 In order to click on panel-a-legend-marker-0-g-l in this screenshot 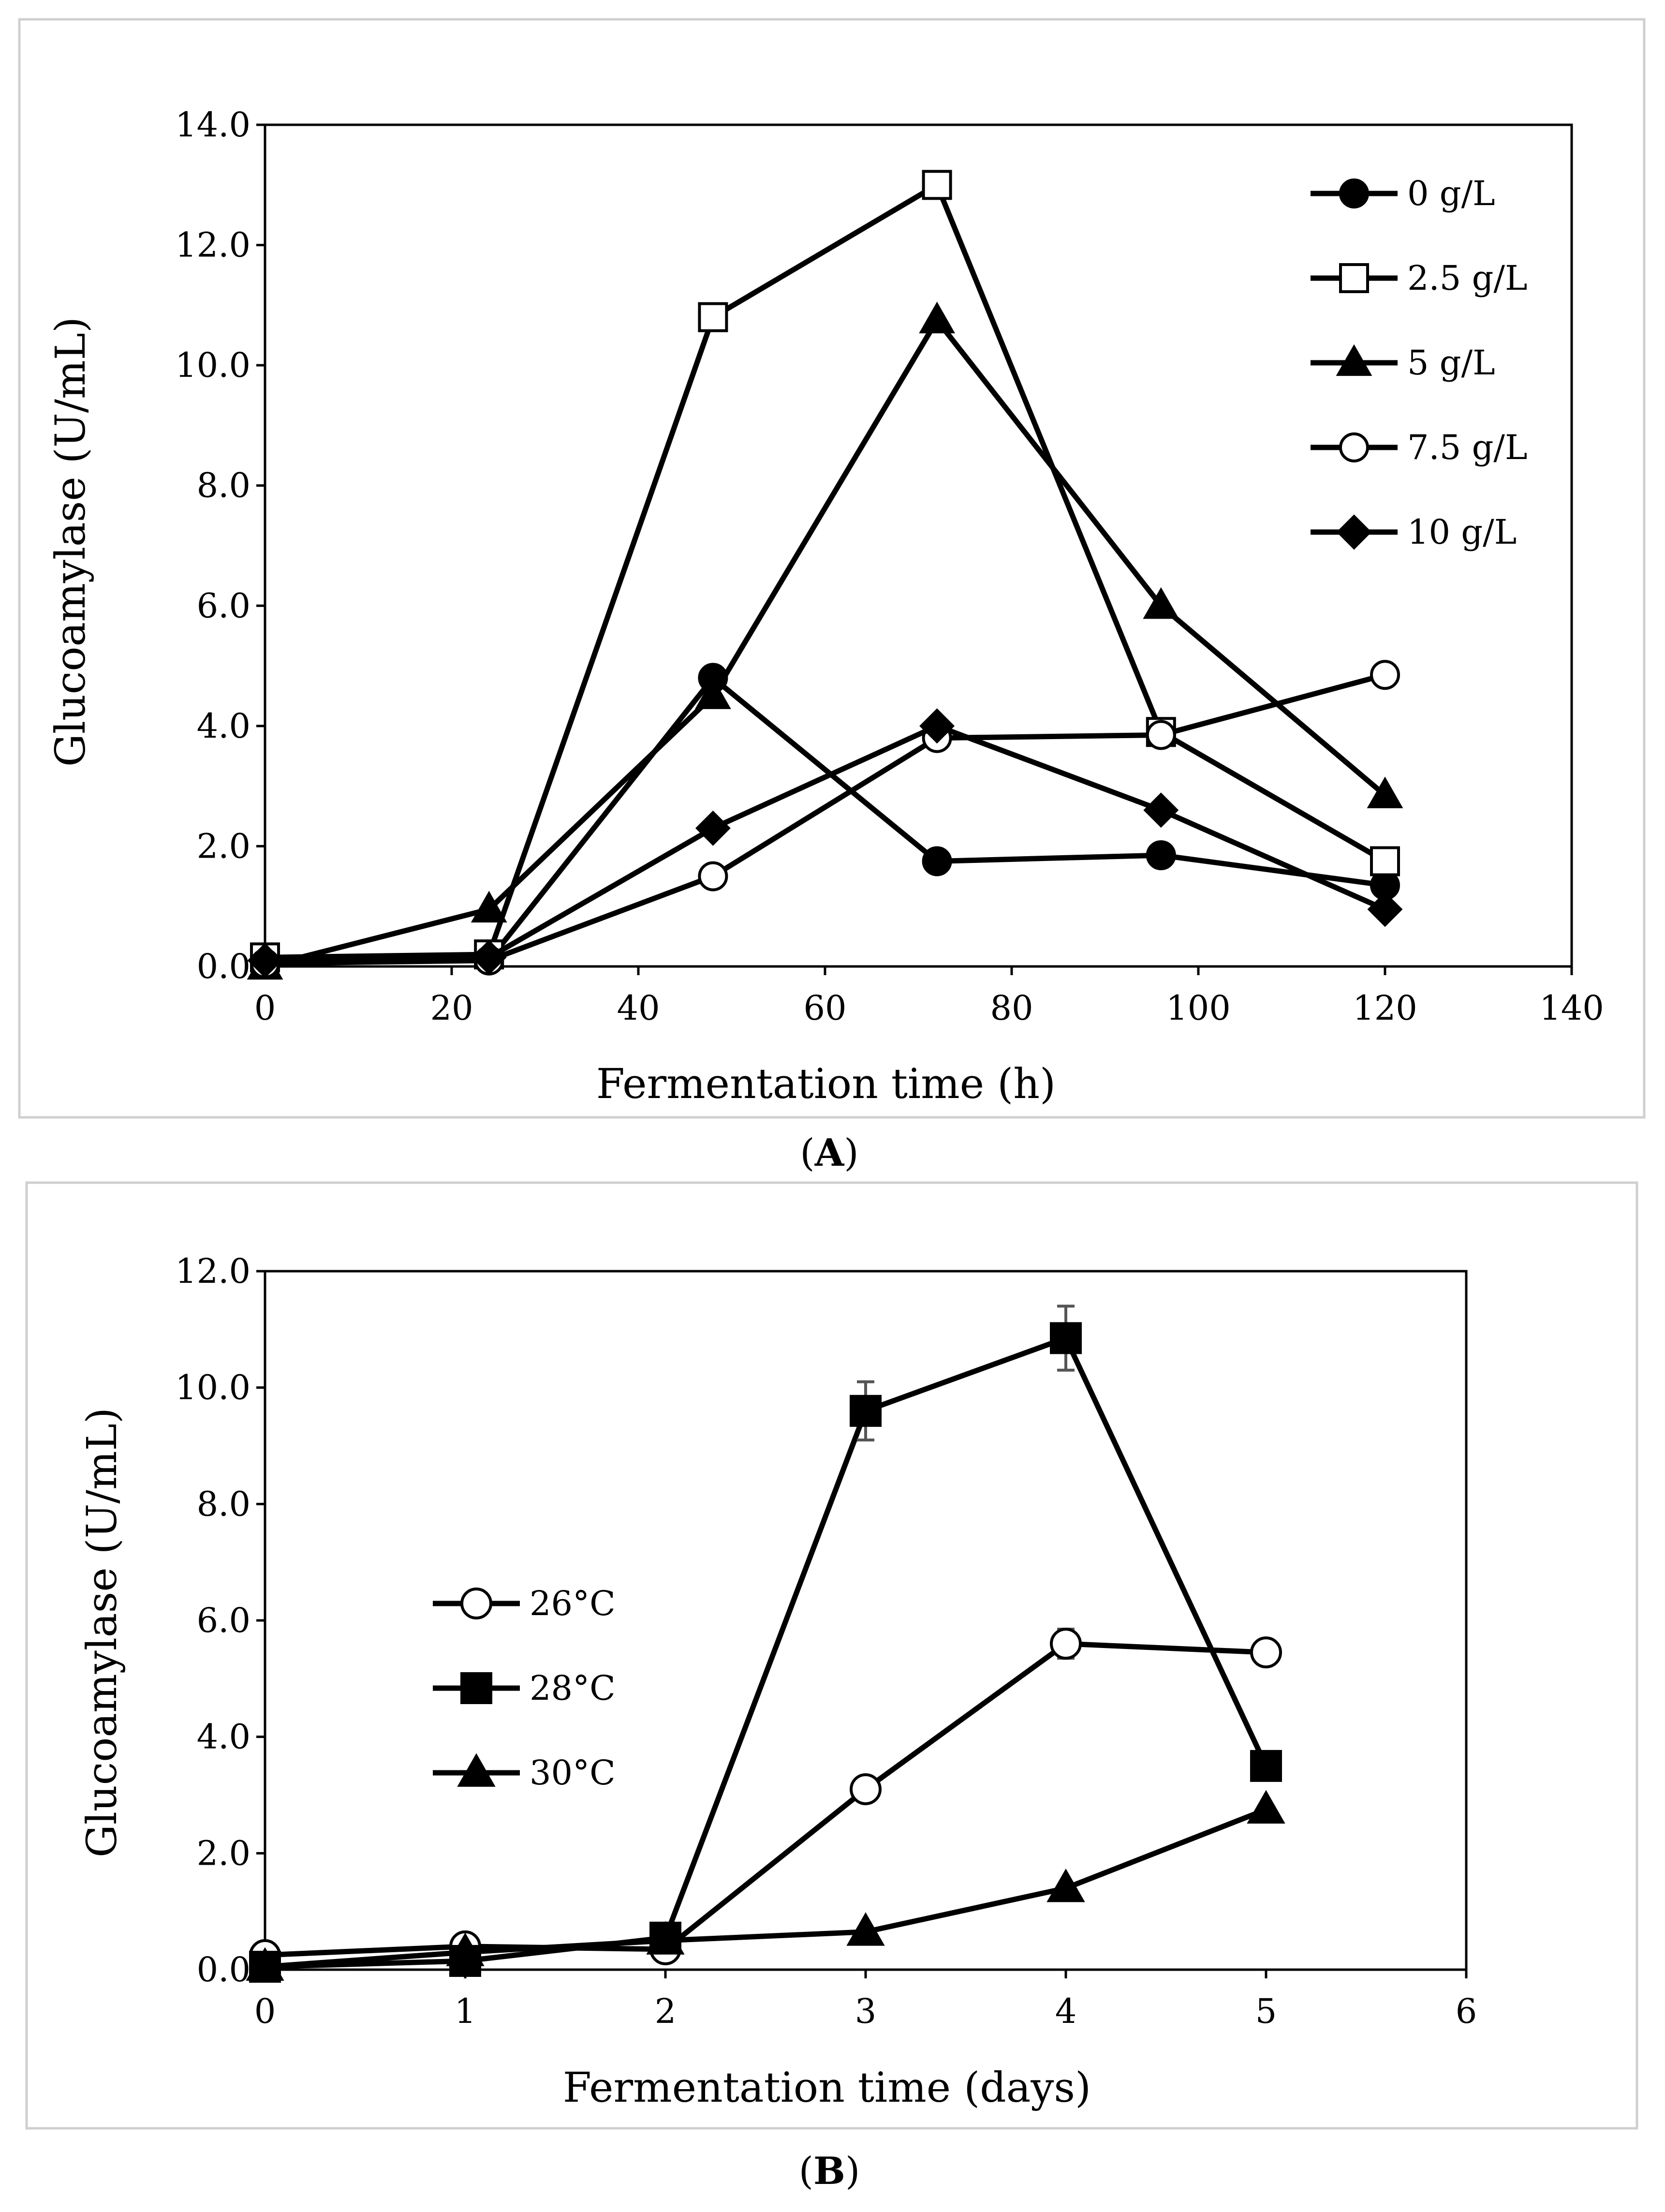, I will do `click(1354, 193)`.